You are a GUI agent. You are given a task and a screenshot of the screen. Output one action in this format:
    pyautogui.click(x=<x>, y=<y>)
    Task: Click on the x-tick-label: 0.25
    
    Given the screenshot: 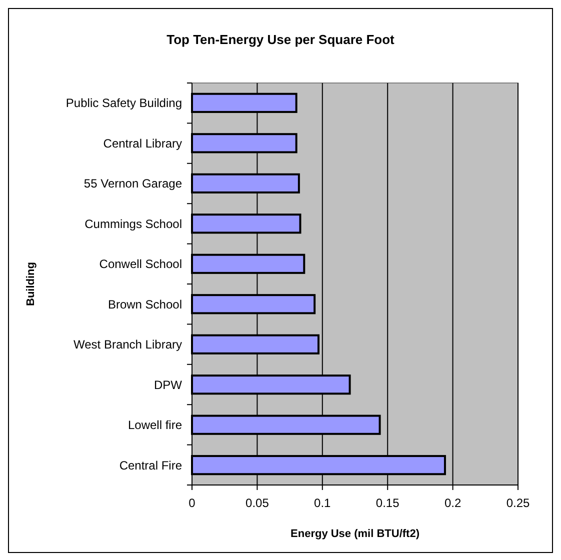 What is the action you would take?
    pyautogui.click(x=518, y=503)
    